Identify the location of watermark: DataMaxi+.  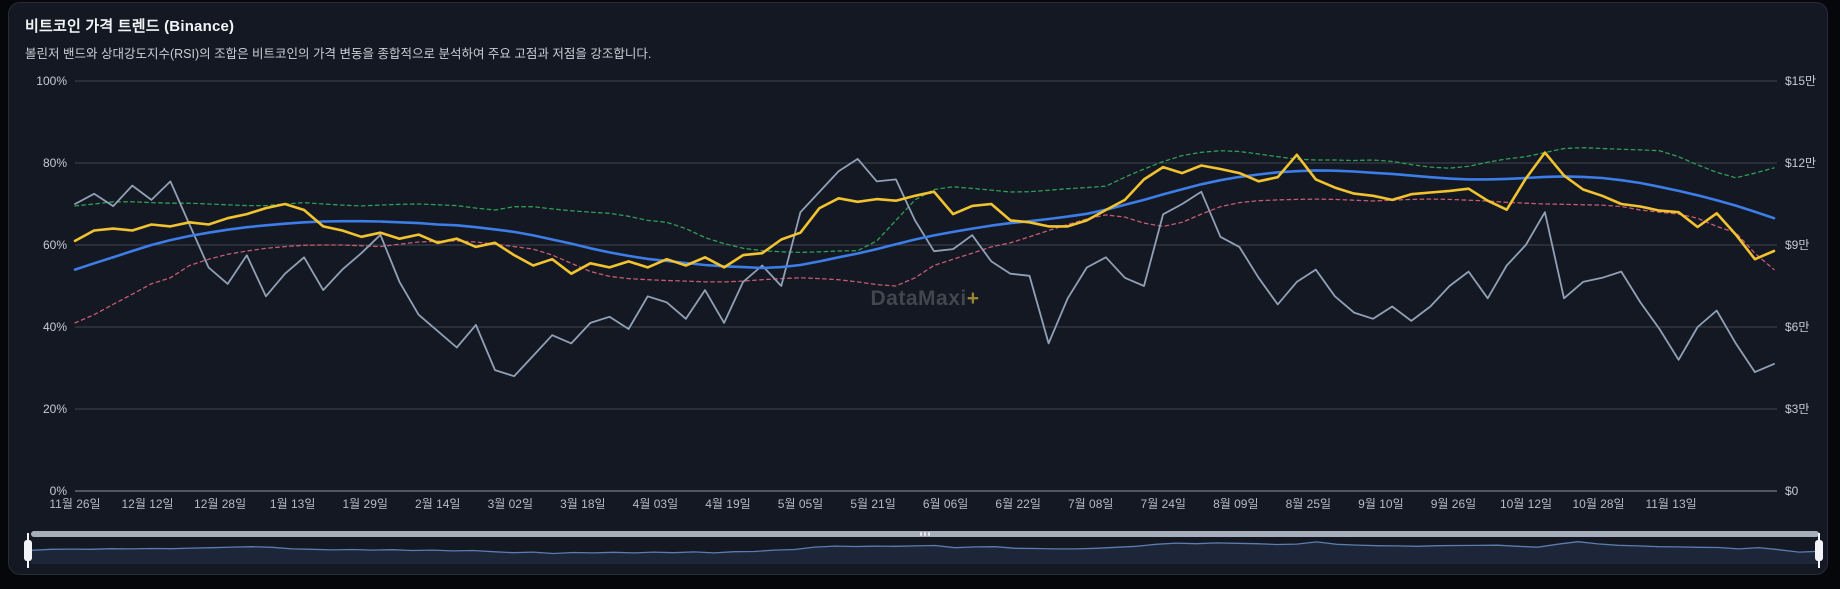
(925, 299).